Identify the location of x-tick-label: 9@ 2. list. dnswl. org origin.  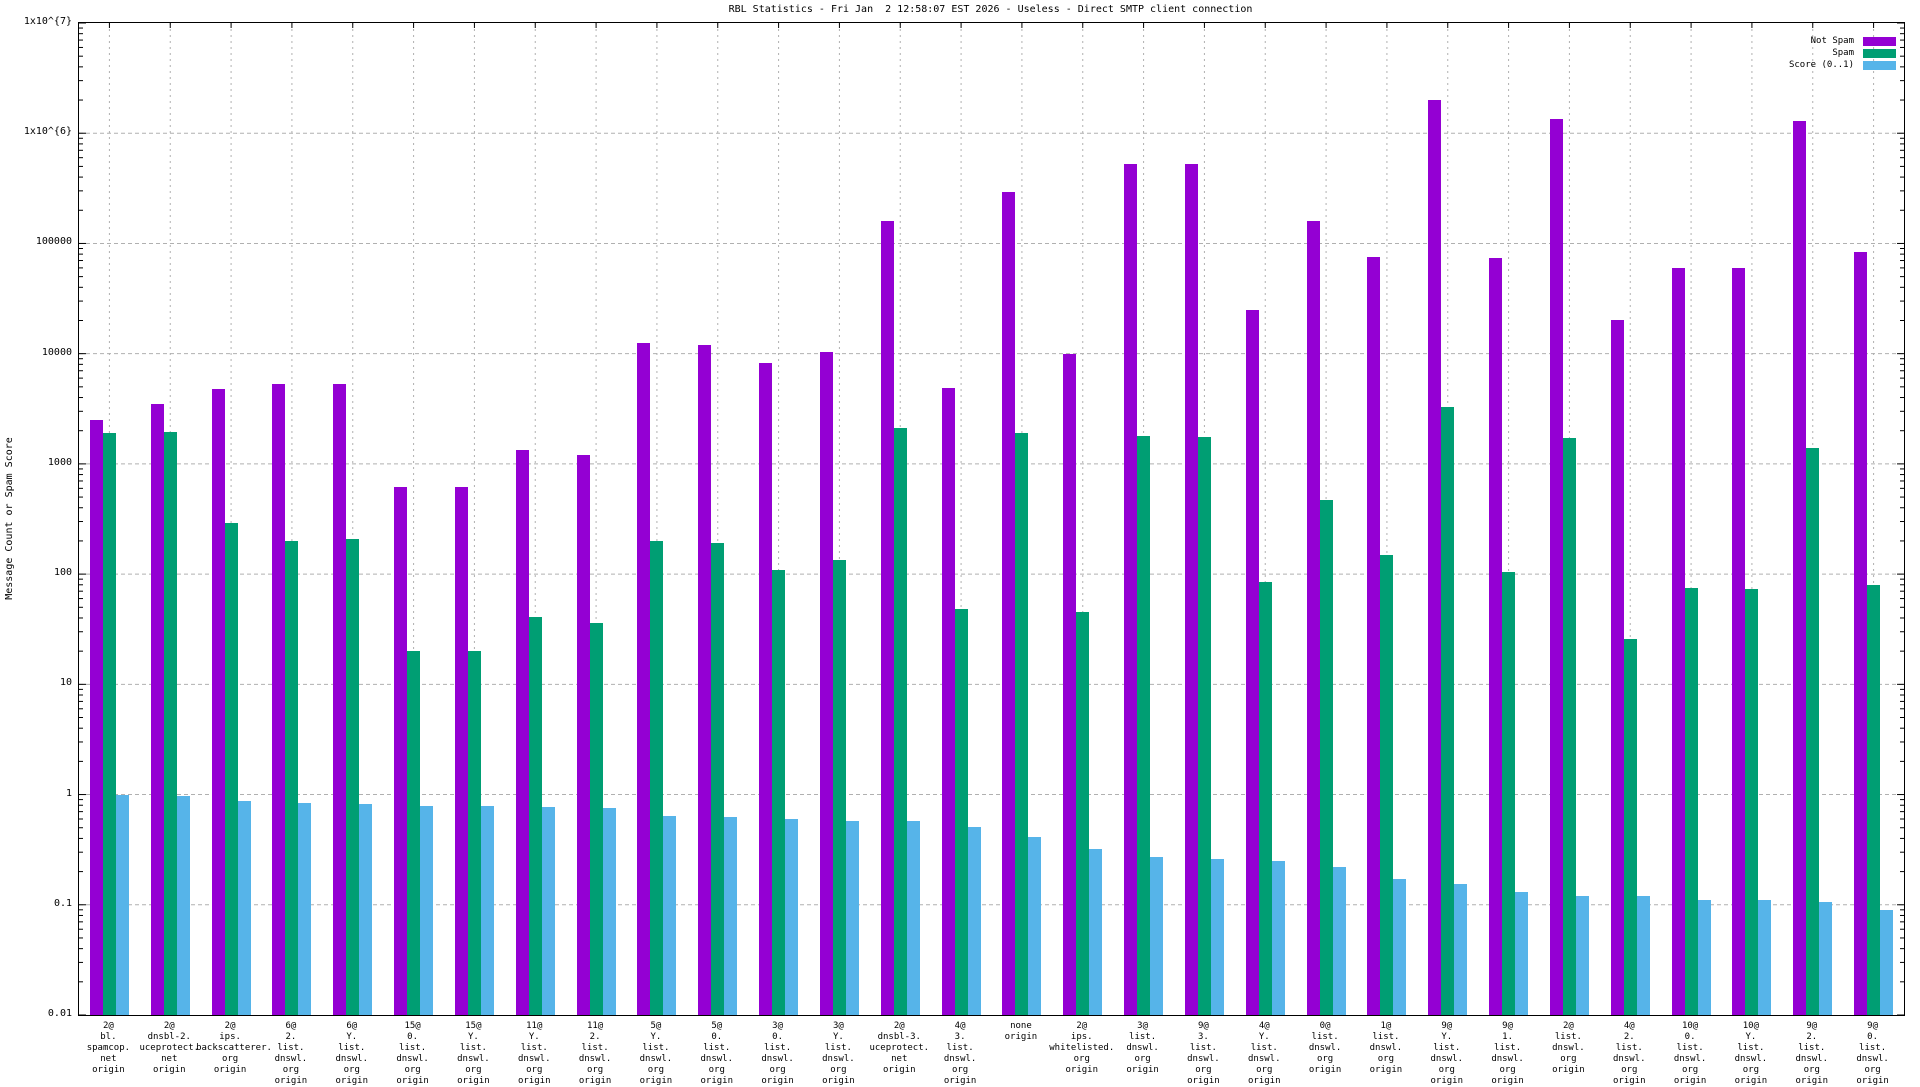
(1811, 1053).